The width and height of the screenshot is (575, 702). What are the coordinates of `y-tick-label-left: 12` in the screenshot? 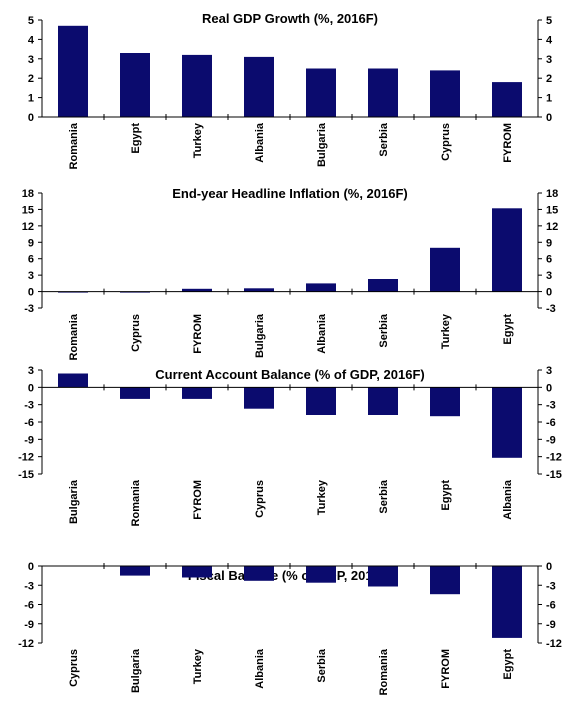 It's located at (28, 227).